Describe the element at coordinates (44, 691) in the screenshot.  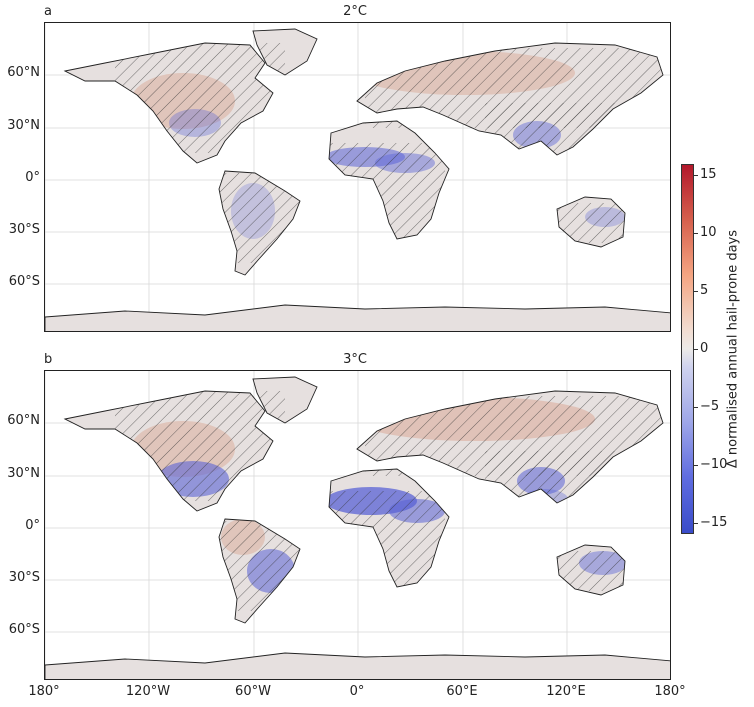
I see `lon-label-180w: 180°` at that location.